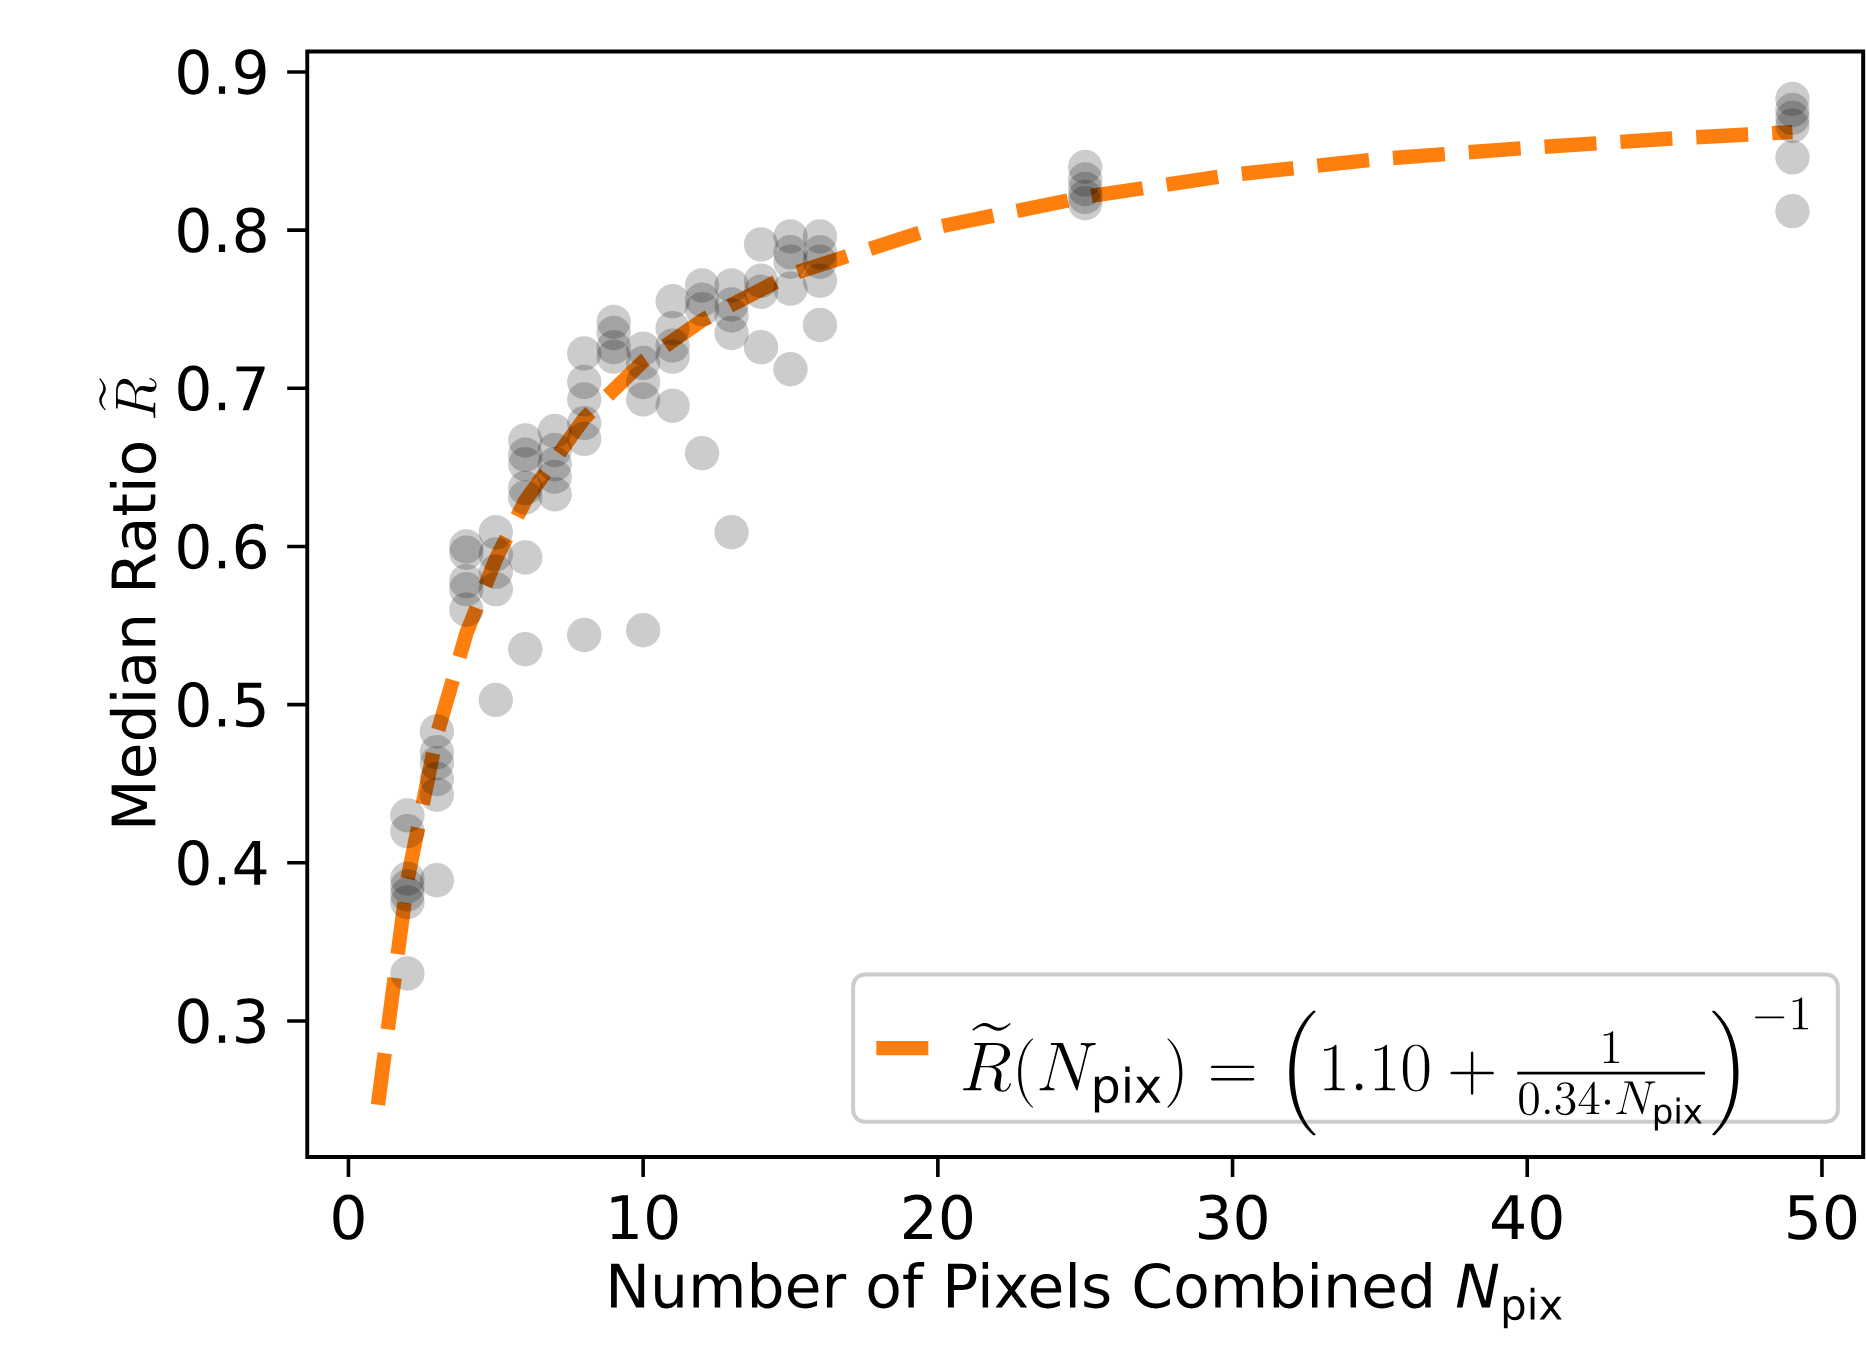 The height and width of the screenshot is (1361, 1866). Describe the element at coordinates (1232, 1217) in the screenshot. I see `x-tick-label: 30` at that location.